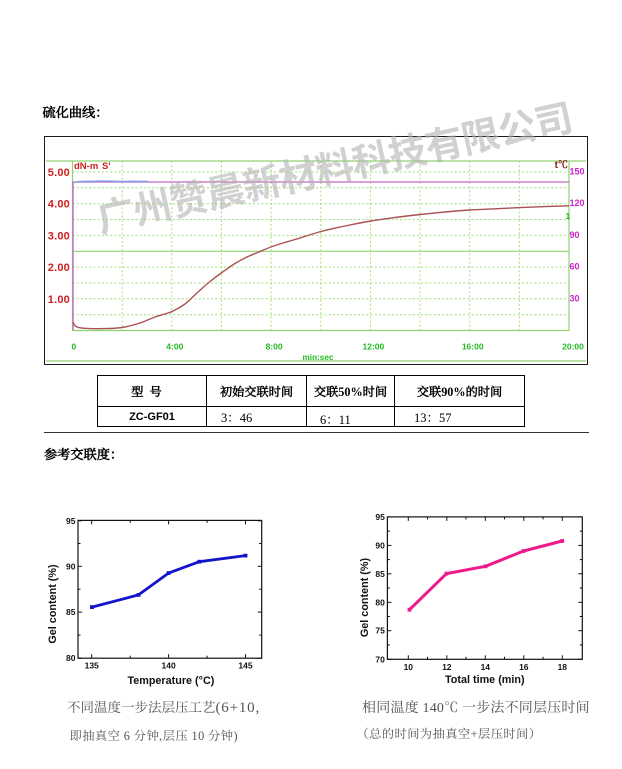 The width and height of the screenshot is (622, 769). What do you see at coordinates (174, 347) in the screenshot?
I see `svg-text: 4:00` at bounding box center [174, 347].